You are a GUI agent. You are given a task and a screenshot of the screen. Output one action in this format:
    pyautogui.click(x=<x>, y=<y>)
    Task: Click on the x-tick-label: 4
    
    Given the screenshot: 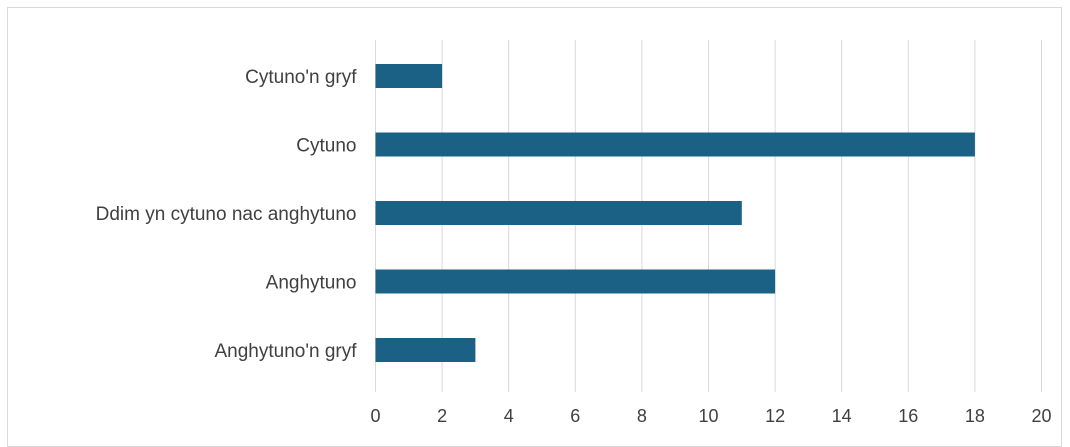 What is the action you would take?
    pyautogui.click(x=509, y=416)
    